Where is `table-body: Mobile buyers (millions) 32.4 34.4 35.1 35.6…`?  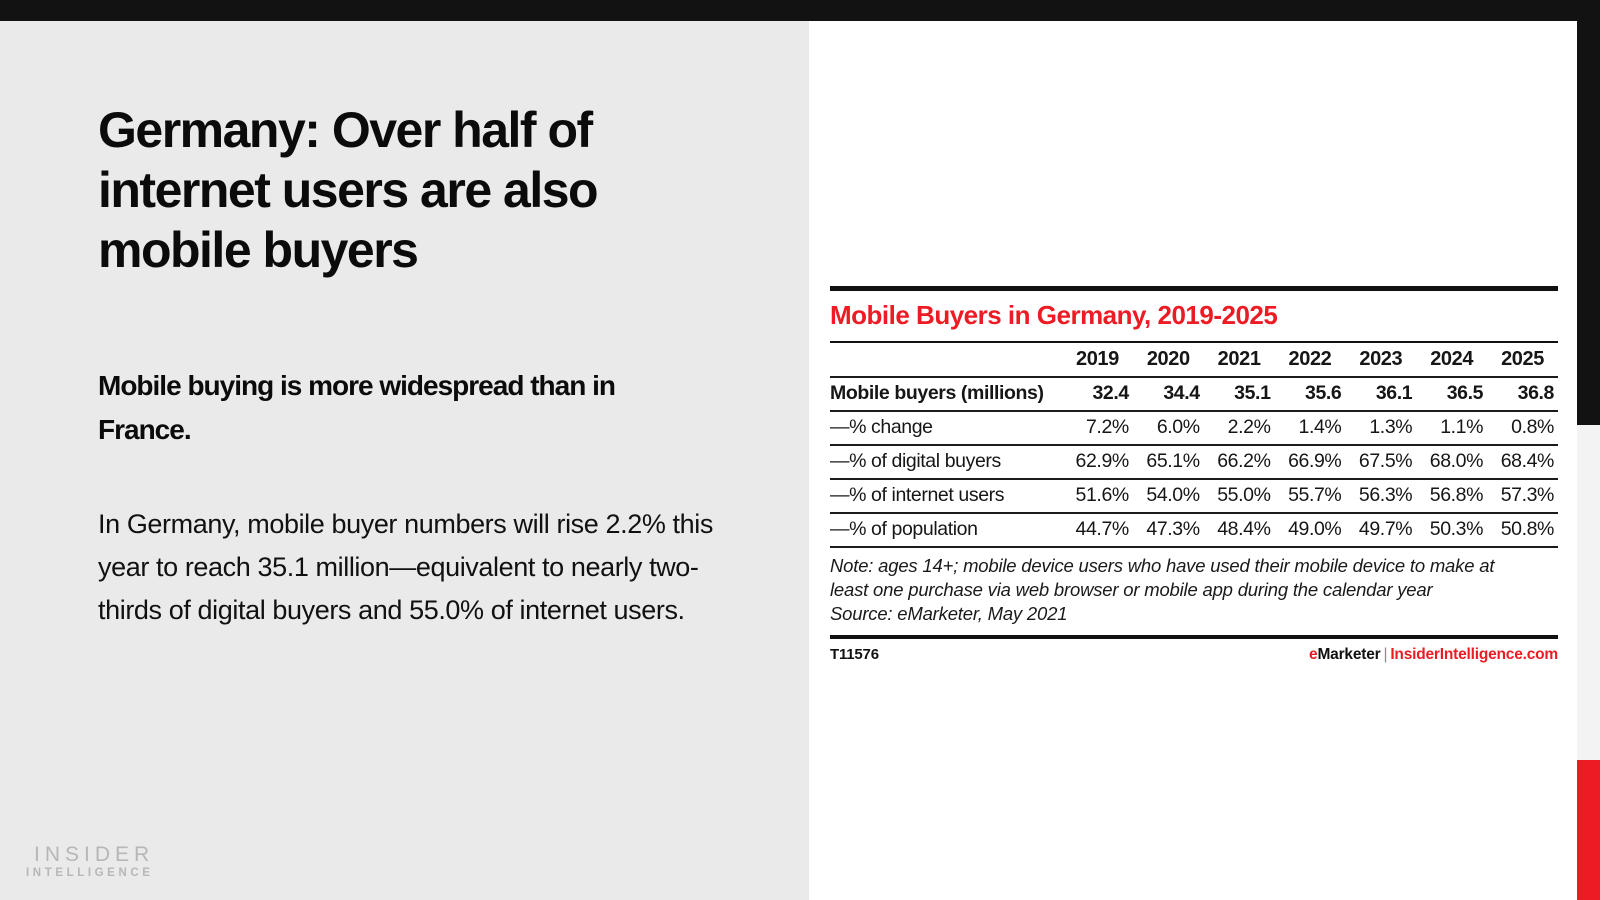 table-body: Mobile buyers (millions) 32.4 34.4 35.1 35.6… is located at coordinates (1194, 462).